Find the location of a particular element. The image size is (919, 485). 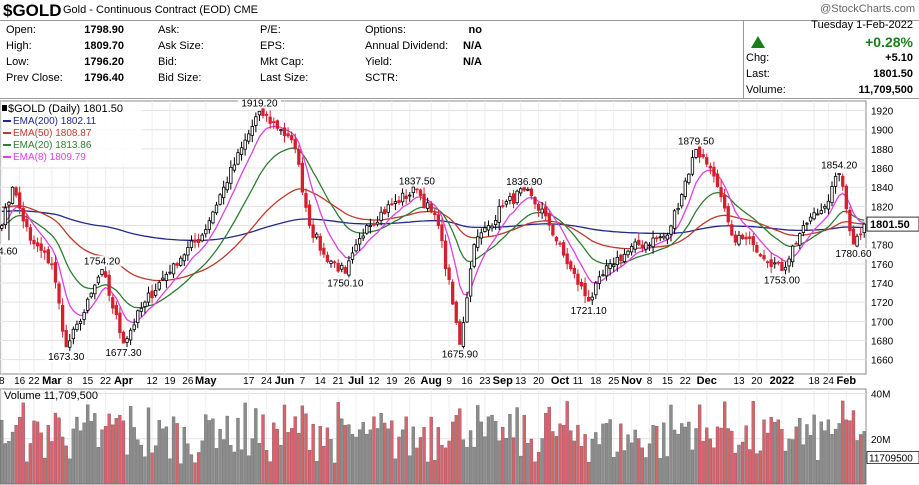

volume-tick-label: 20M is located at coordinates (880, 440).